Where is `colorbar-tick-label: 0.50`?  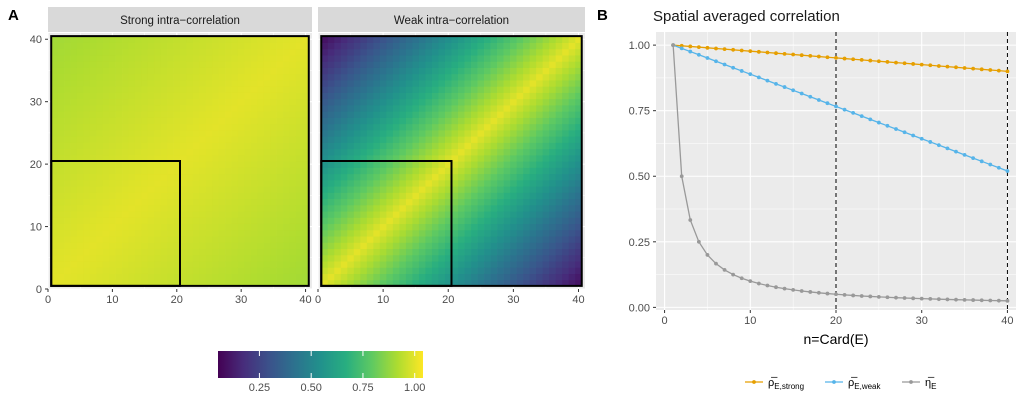 colorbar-tick-label: 0.50 is located at coordinates (310, 388).